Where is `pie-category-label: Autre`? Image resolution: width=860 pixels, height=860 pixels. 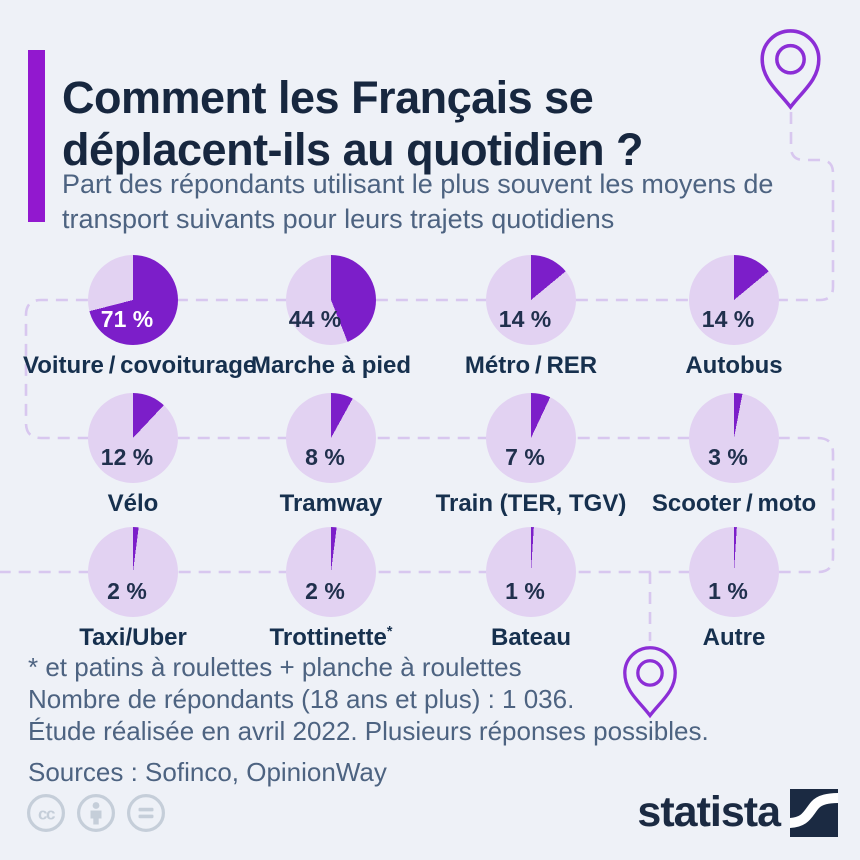 pie-category-label: Autre is located at coordinates (734, 637).